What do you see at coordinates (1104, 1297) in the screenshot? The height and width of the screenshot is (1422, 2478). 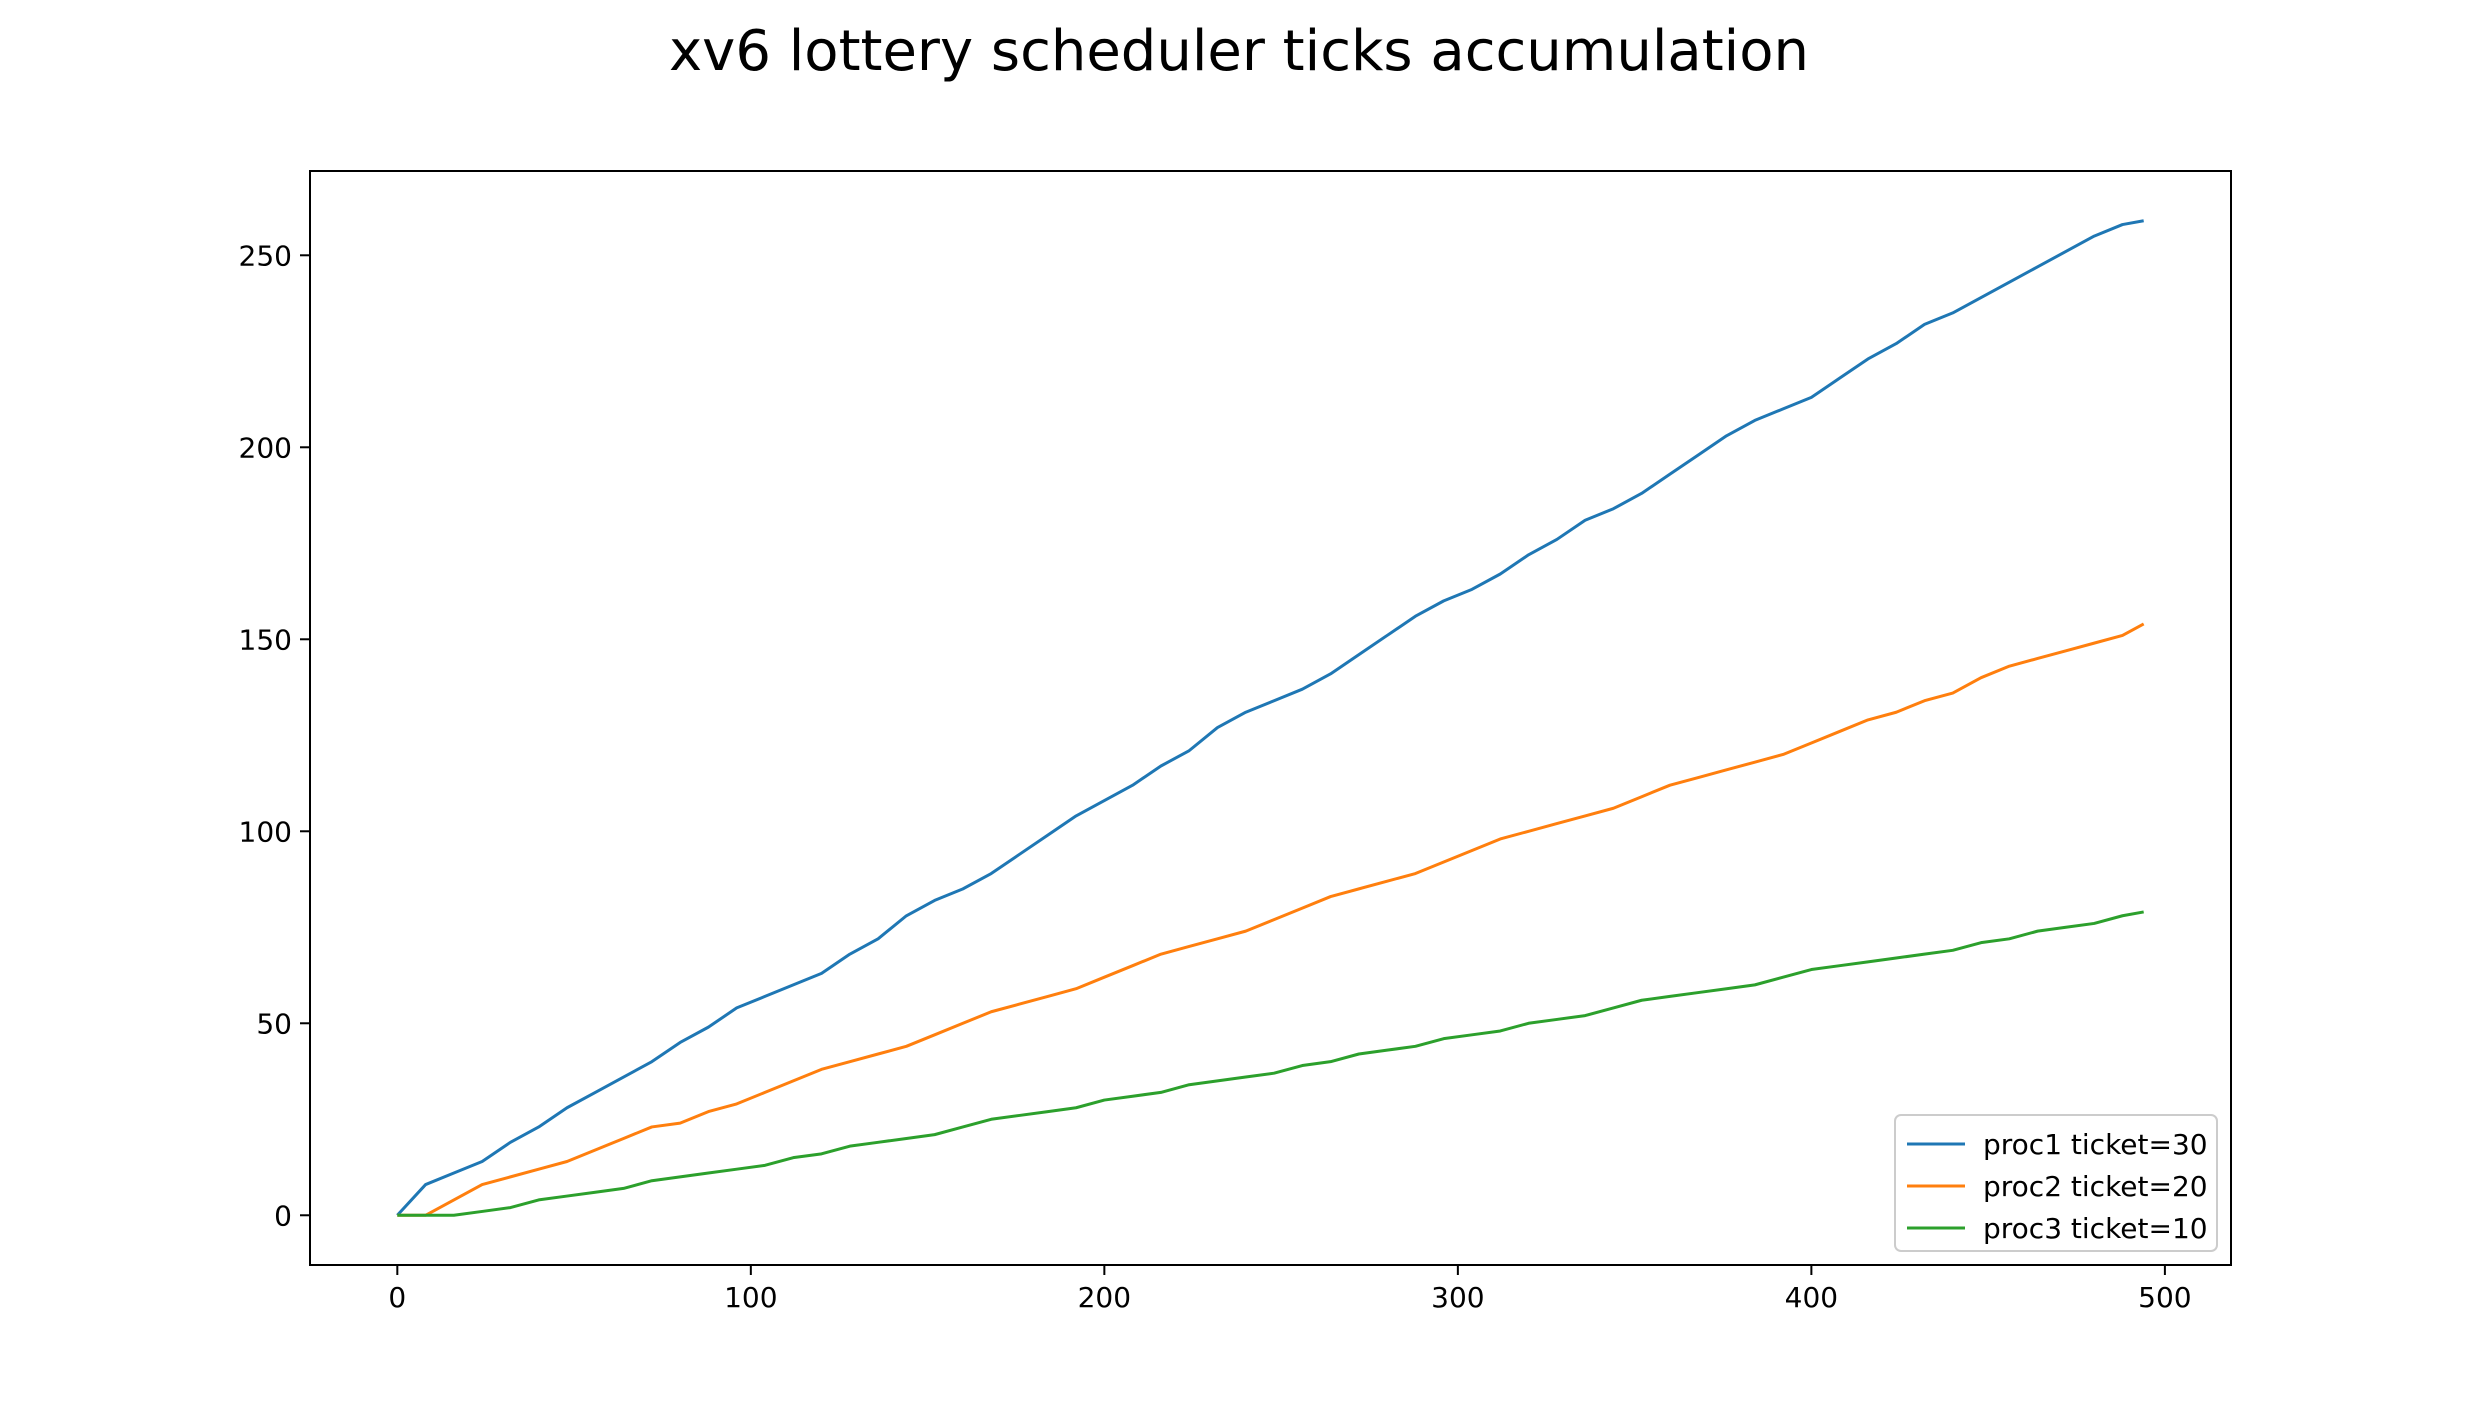 I see `x-tick-label: 200` at bounding box center [1104, 1297].